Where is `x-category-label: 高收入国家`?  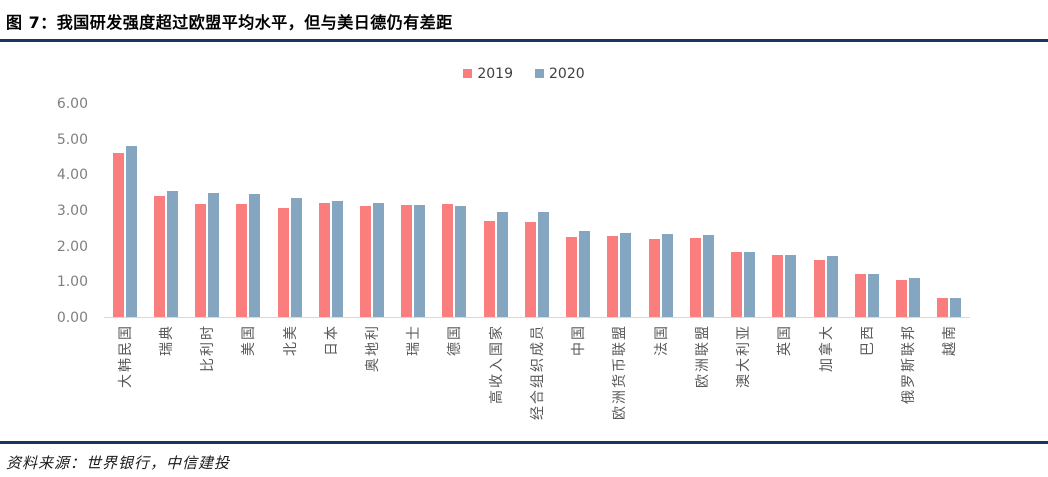
x-category-label: 高收入国家 is located at coordinates (496, 364).